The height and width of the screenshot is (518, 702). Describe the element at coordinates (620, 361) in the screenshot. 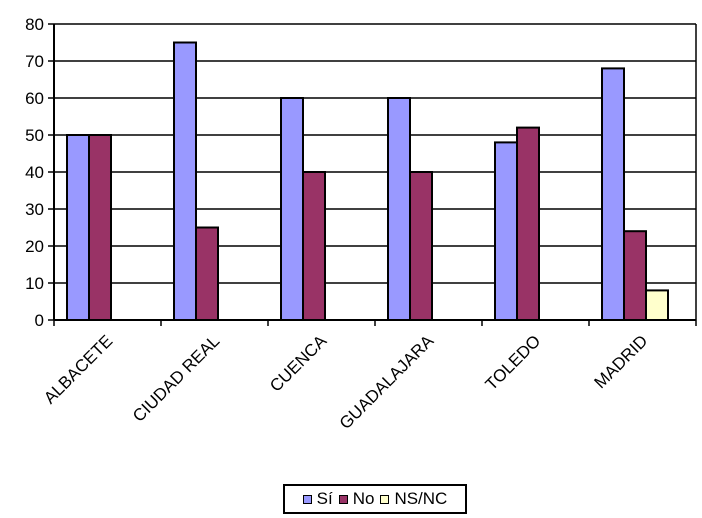

I see `x-category-label: MADRID` at that location.